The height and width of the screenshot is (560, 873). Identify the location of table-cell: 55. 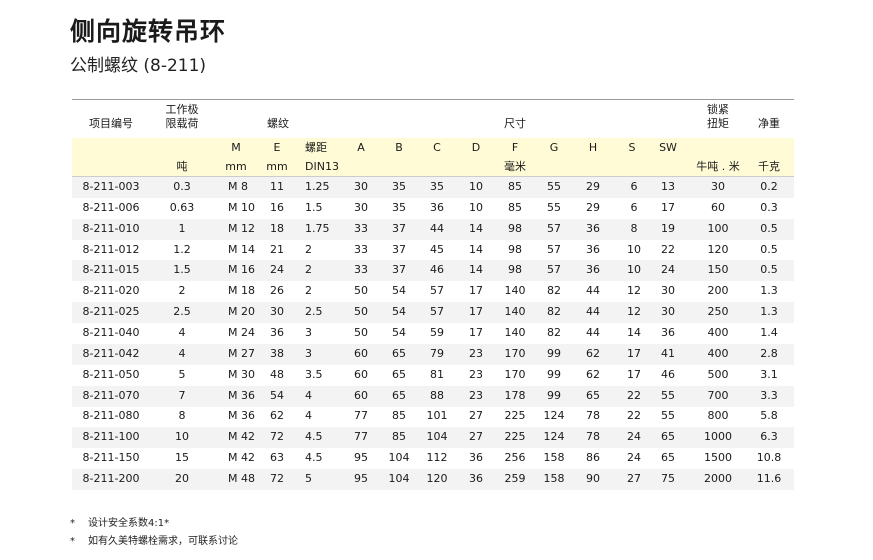
(554, 186).